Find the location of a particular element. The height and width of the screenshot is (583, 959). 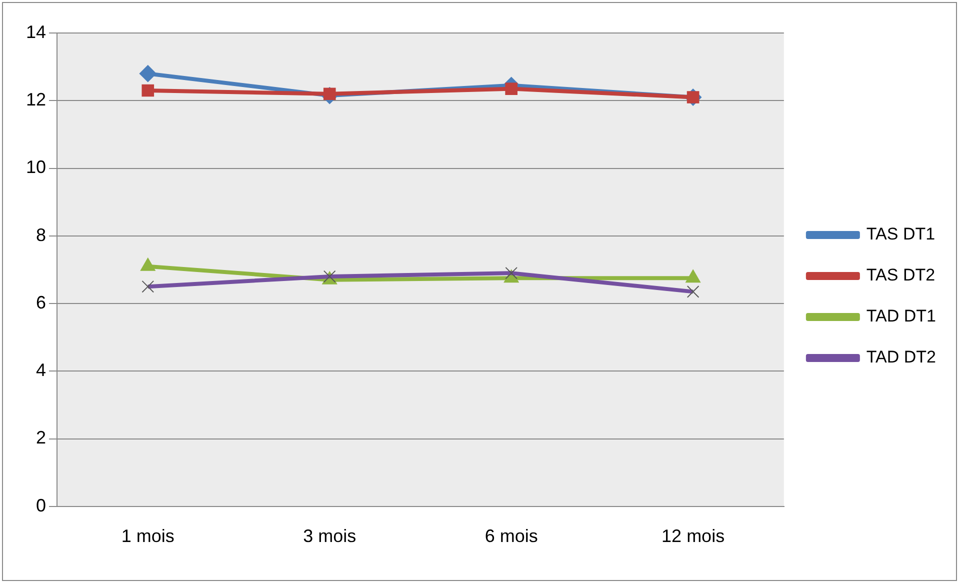

y-tick-label: 6 is located at coordinates (41, 302).